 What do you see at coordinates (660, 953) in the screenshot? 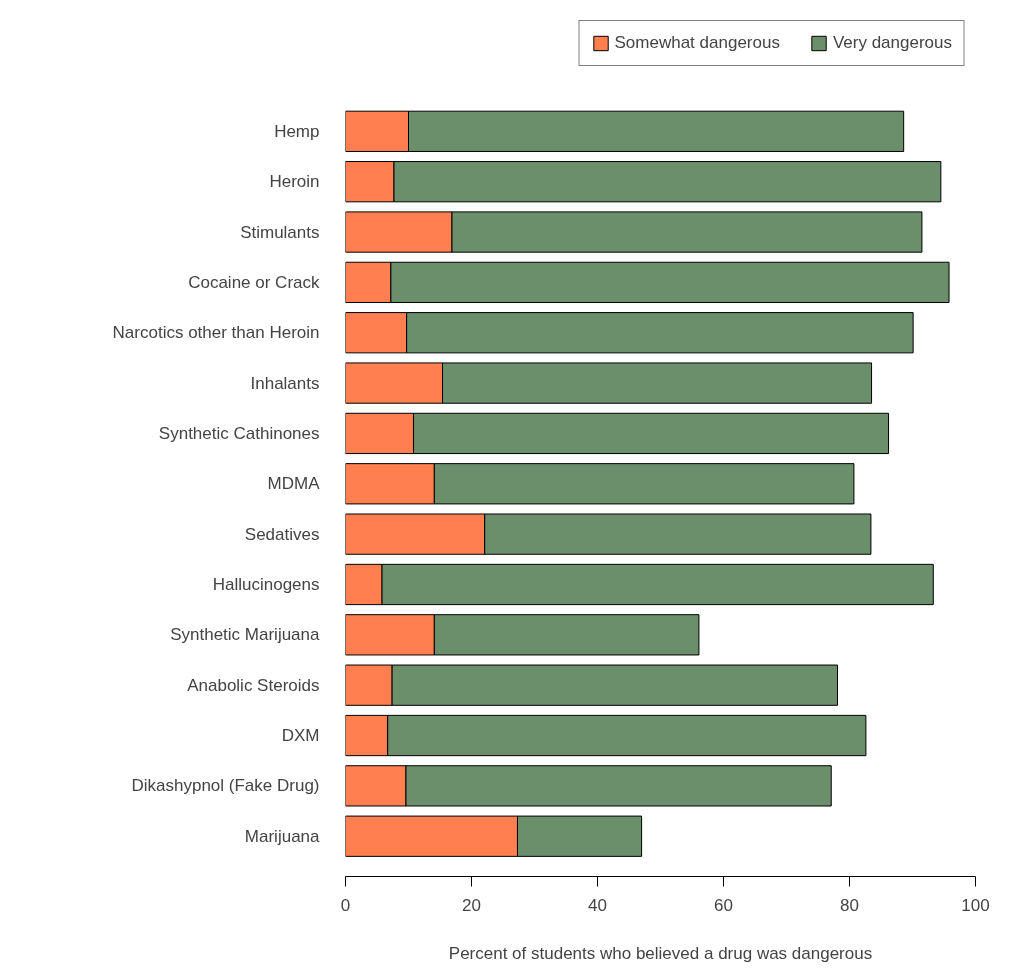
I see `x-axis-title: Percent of students who believed a drug was dangerous` at bounding box center [660, 953].